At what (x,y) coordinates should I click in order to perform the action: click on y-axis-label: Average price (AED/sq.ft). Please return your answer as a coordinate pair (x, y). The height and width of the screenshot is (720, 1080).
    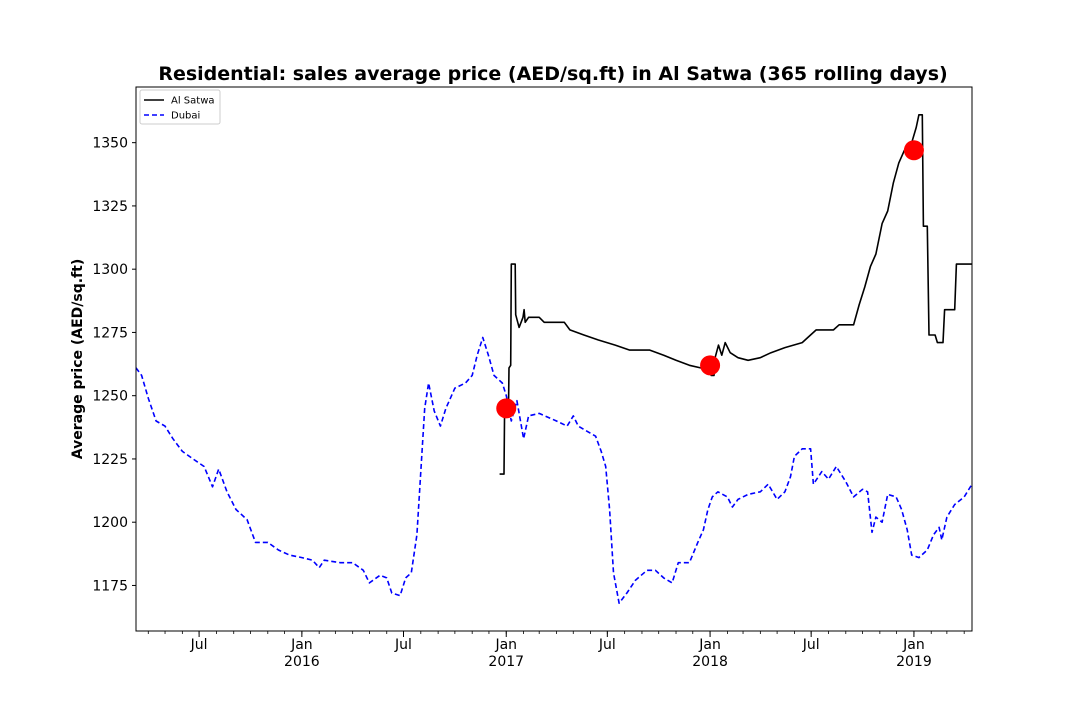
    Looking at the image, I should click on (78, 359).